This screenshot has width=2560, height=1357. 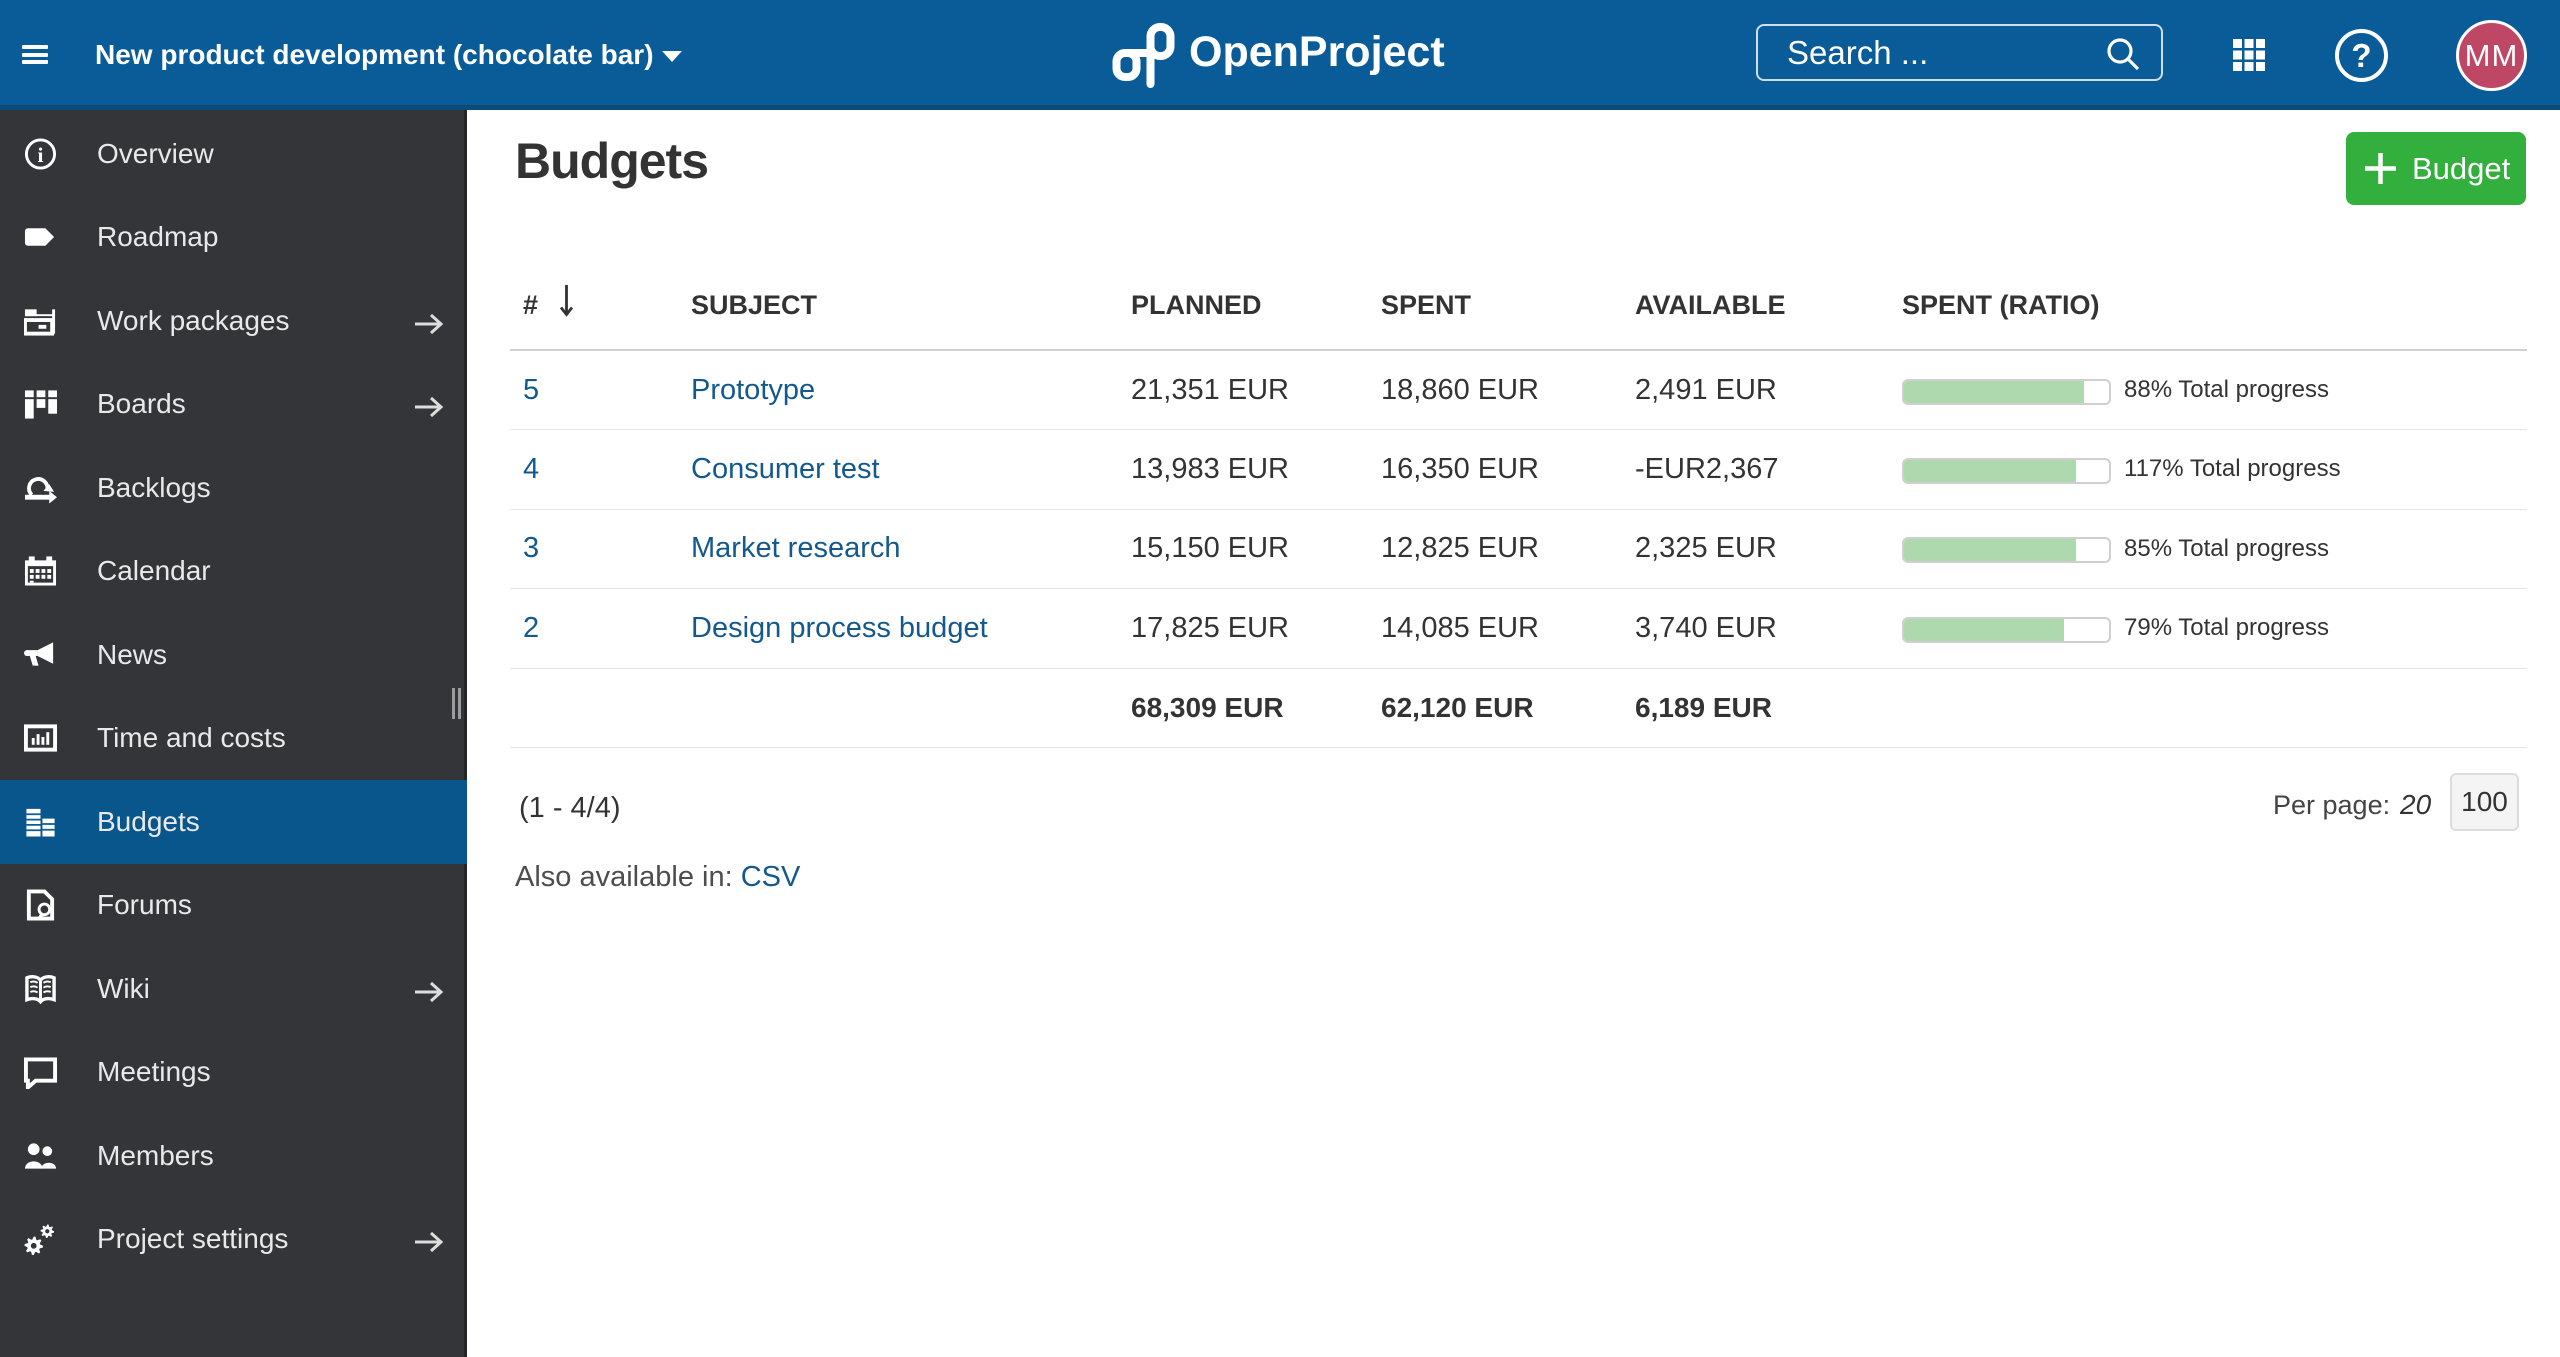 What do you see at coordinates (41, 154) in the screenshot?
I see `svg-text: i` at bounding box center [41, 154].